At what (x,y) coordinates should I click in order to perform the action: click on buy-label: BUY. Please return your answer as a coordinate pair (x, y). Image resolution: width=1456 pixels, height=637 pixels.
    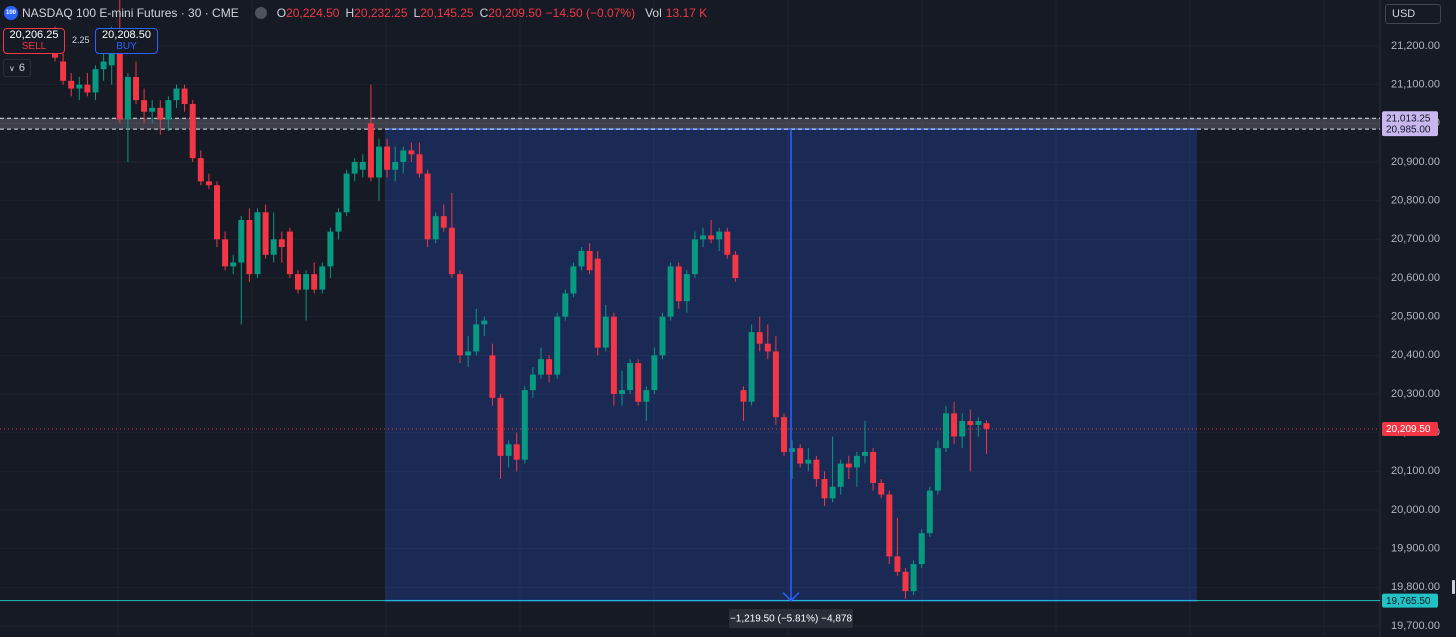
    Looking at the image, I should click on (126, 46).